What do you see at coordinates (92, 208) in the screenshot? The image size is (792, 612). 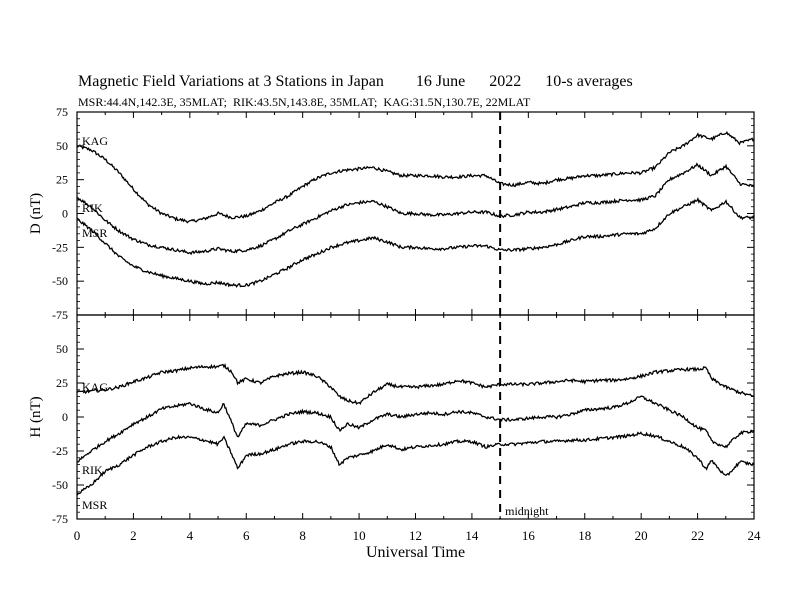 I see `series-label-D-RIK: RIK` at bounding box center [92, 208].